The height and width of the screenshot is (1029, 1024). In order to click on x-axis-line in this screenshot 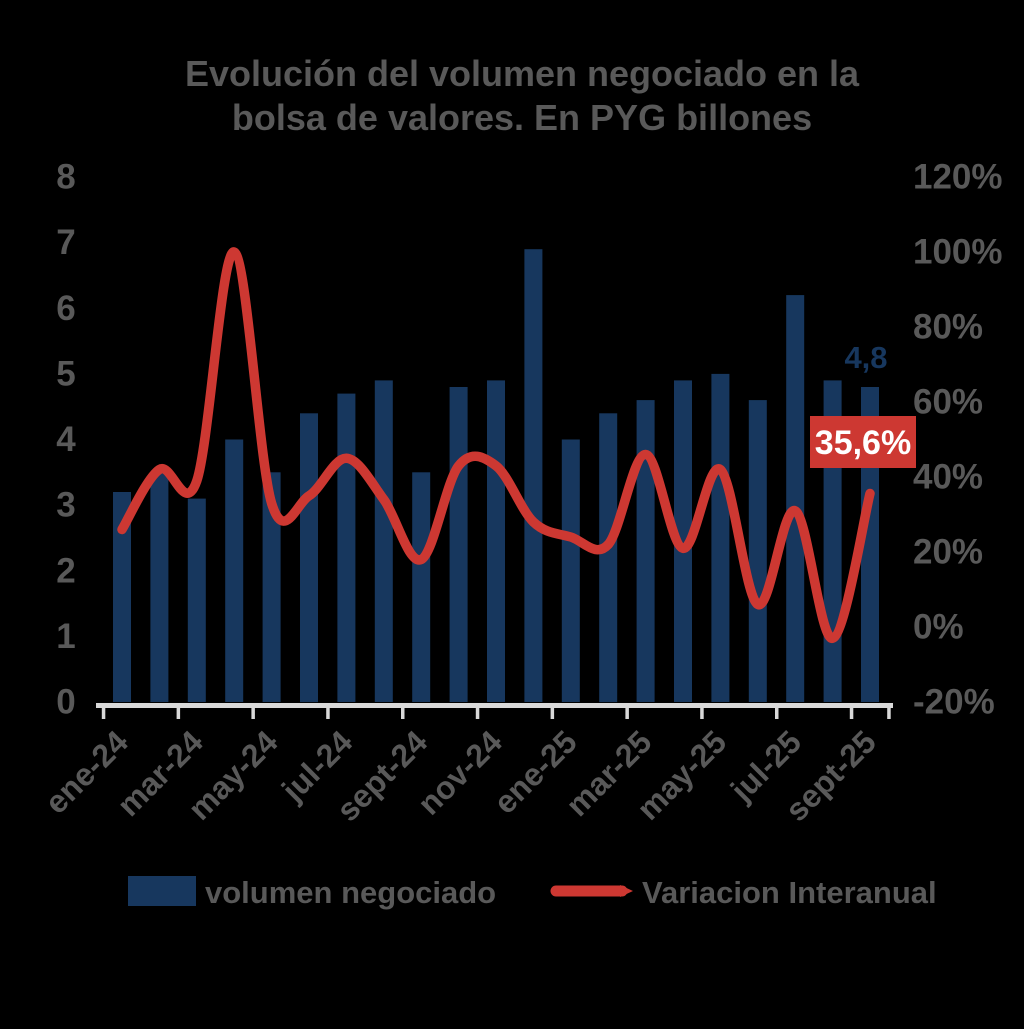, I will do `click(494, 705)`.